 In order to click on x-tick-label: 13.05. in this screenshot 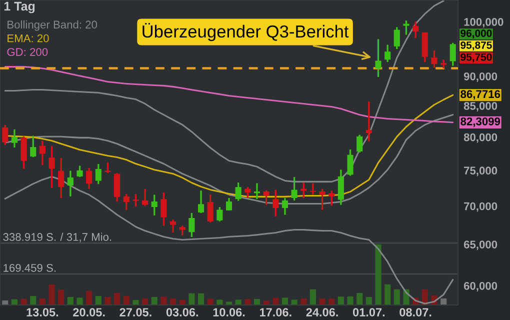, I will do `click(42, 312)`.